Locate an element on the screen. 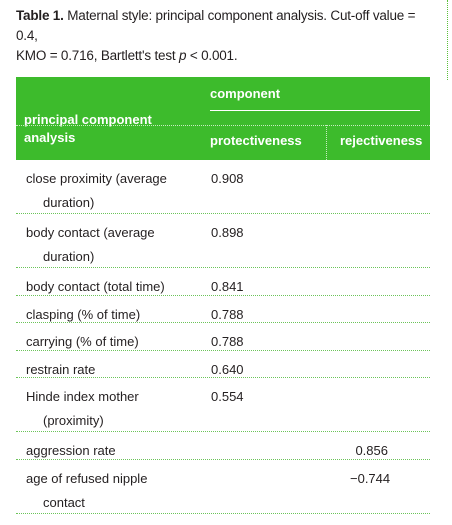  row-label-line1: carrying (% of time) is located at coordinates (82, 341).